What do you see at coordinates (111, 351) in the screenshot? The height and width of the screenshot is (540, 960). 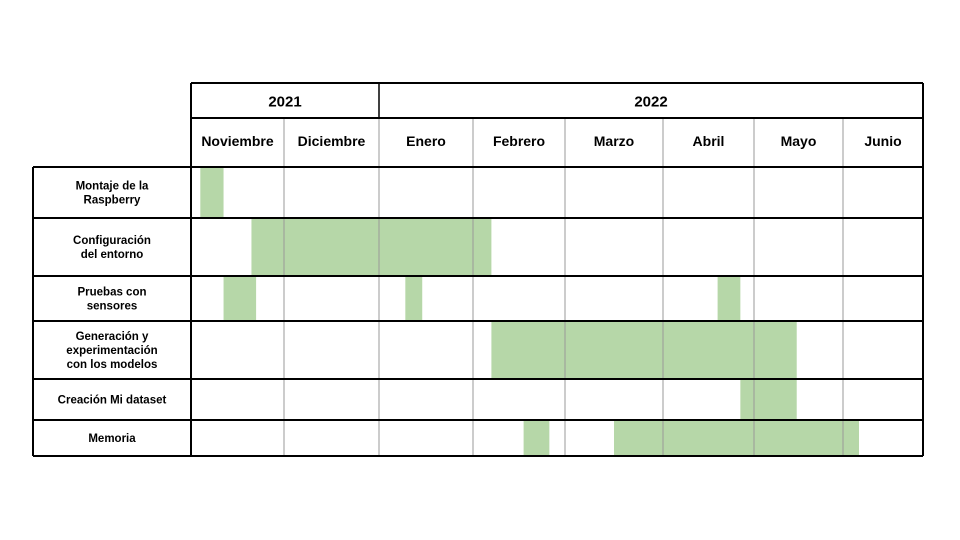 I see `task-label: experimentación` at bounding box center [111, 351].